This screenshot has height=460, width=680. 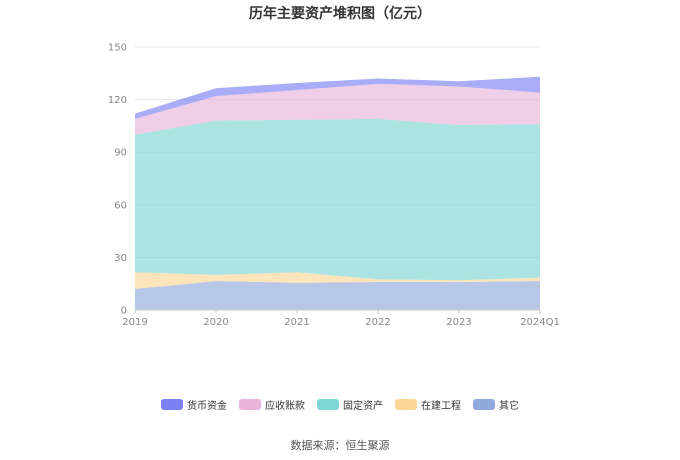 What do you see at coordinates (120, 153) in the screenshot?
I see `y-tick-label: 90` at bounding box center [120, 153].